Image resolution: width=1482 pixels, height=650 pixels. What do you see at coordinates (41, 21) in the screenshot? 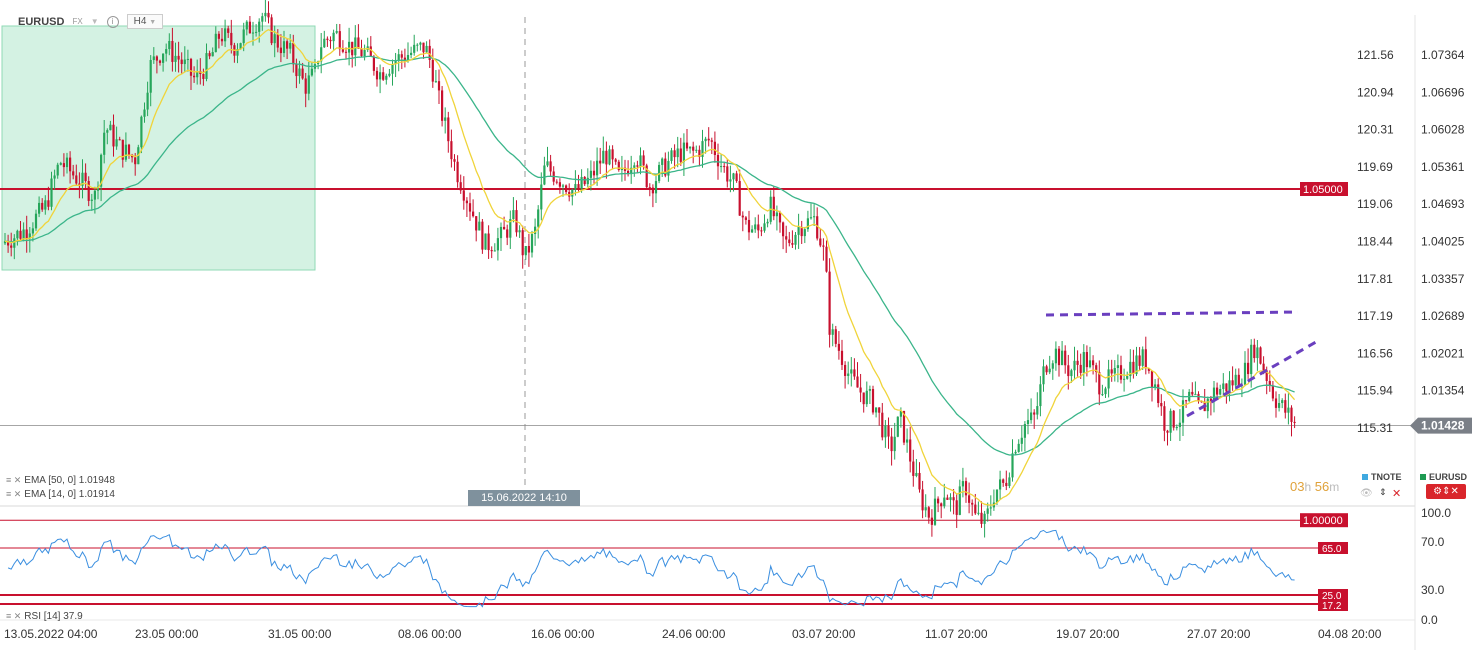
I see `symbol-label: EURUSD` at bounding box center [41, 21].